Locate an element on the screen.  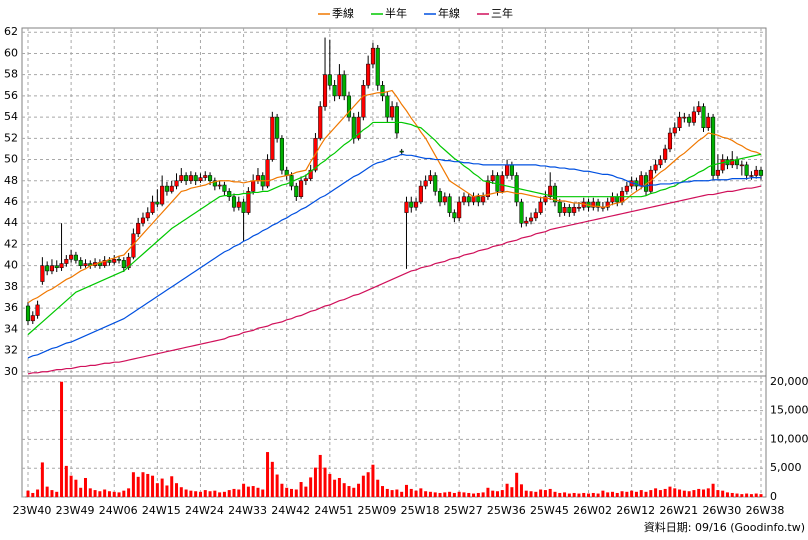
y-tick-label: 62 is located at coordinates (11, 31).